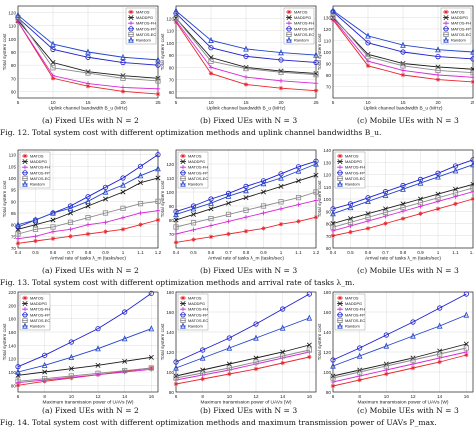 The image size is (474, 429). I want to click on legend-label: Random, so click(143, 40).